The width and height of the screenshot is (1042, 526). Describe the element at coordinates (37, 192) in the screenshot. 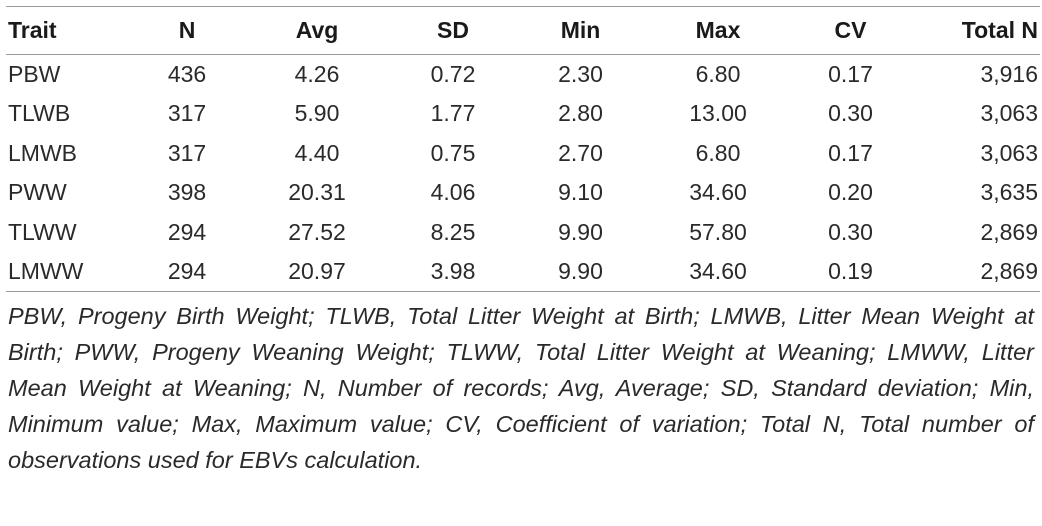

I see `cell-trait: PWW` at that location.